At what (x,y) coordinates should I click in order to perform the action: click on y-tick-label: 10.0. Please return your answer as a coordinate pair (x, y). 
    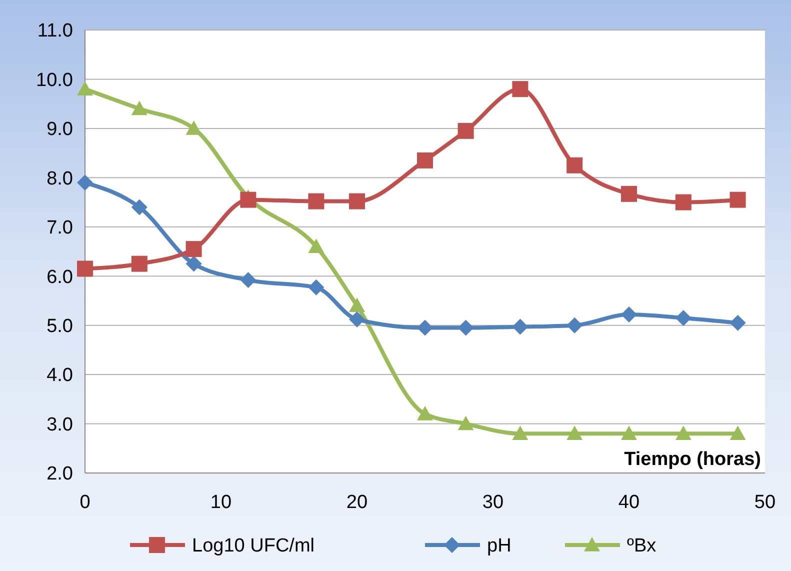
    Looking at the image, I should click on (54, 80).